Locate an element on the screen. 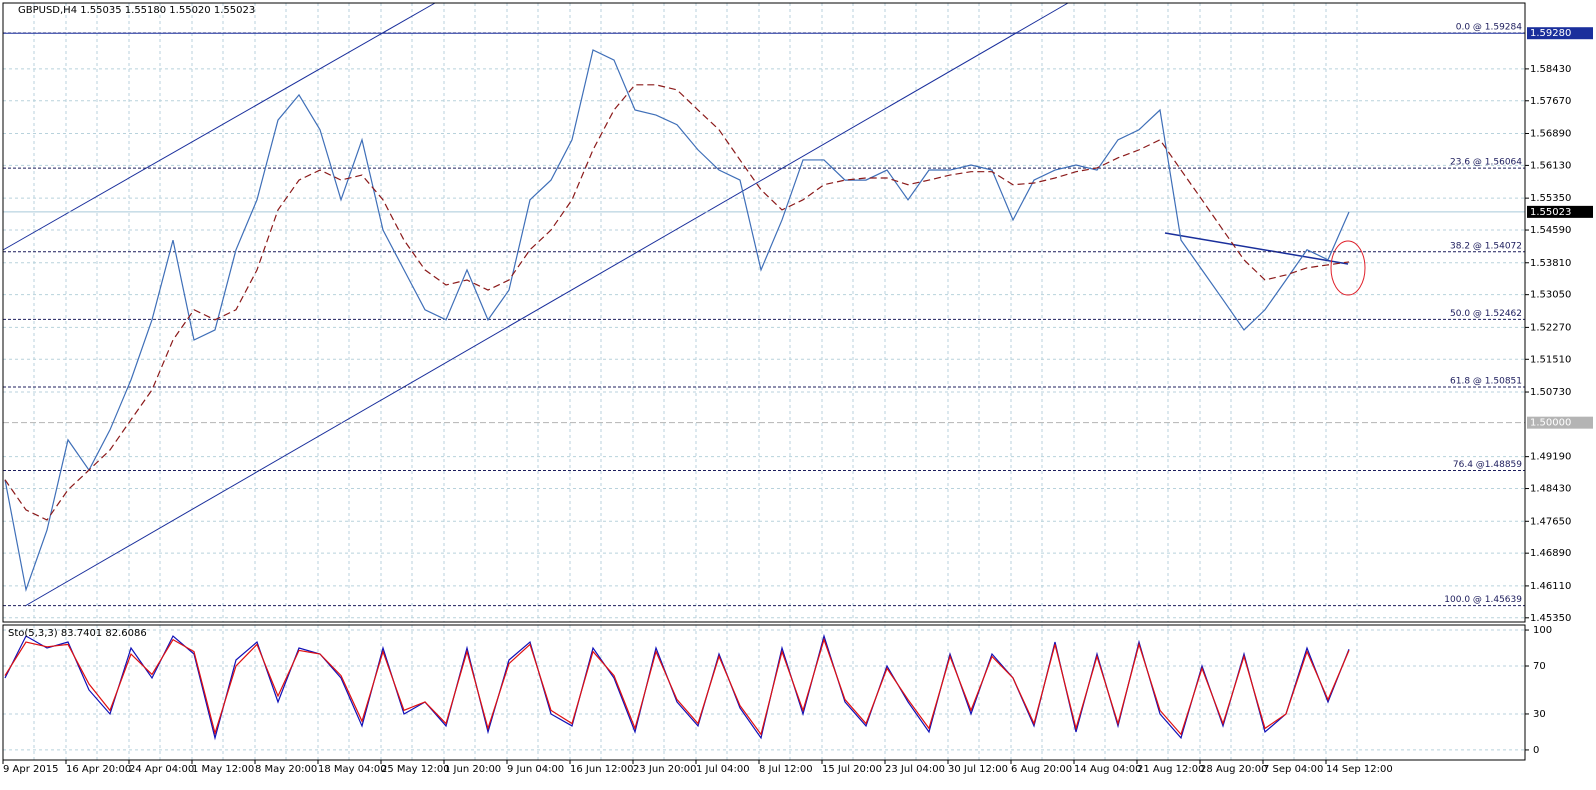  y-tick-label: 1.50730 is located at coordinates (1550, 392).